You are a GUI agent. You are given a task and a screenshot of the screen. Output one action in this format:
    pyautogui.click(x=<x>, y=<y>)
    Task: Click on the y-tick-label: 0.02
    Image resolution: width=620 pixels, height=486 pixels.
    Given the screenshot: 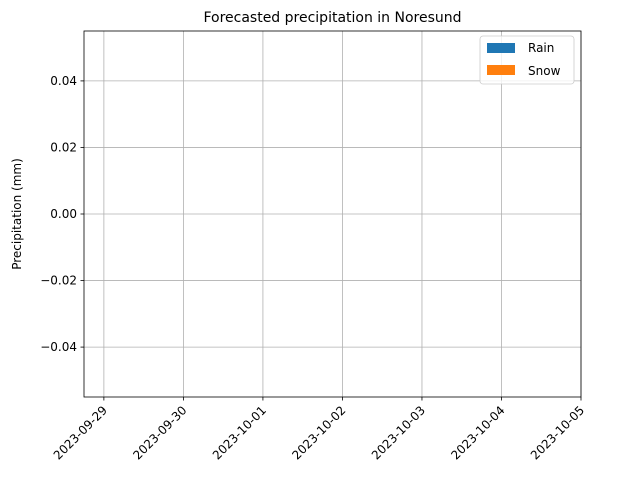 What is the action you would take?
    pyautogui.click(x=63, y=147)
    